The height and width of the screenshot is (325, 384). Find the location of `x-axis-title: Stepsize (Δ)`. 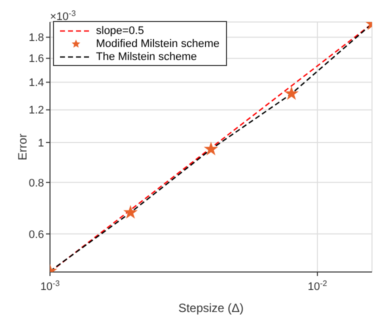

x-axis-title: Stepsize (Δ) is located at coordinates (211, 308).